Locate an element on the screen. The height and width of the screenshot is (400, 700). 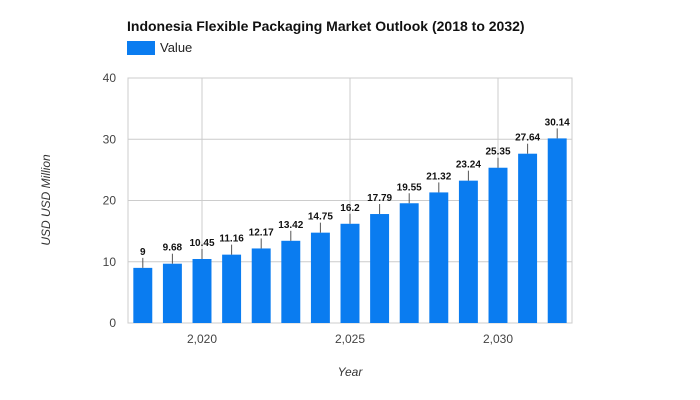
y-axis-title: USD USD Million is located at coordinates (46, 200).